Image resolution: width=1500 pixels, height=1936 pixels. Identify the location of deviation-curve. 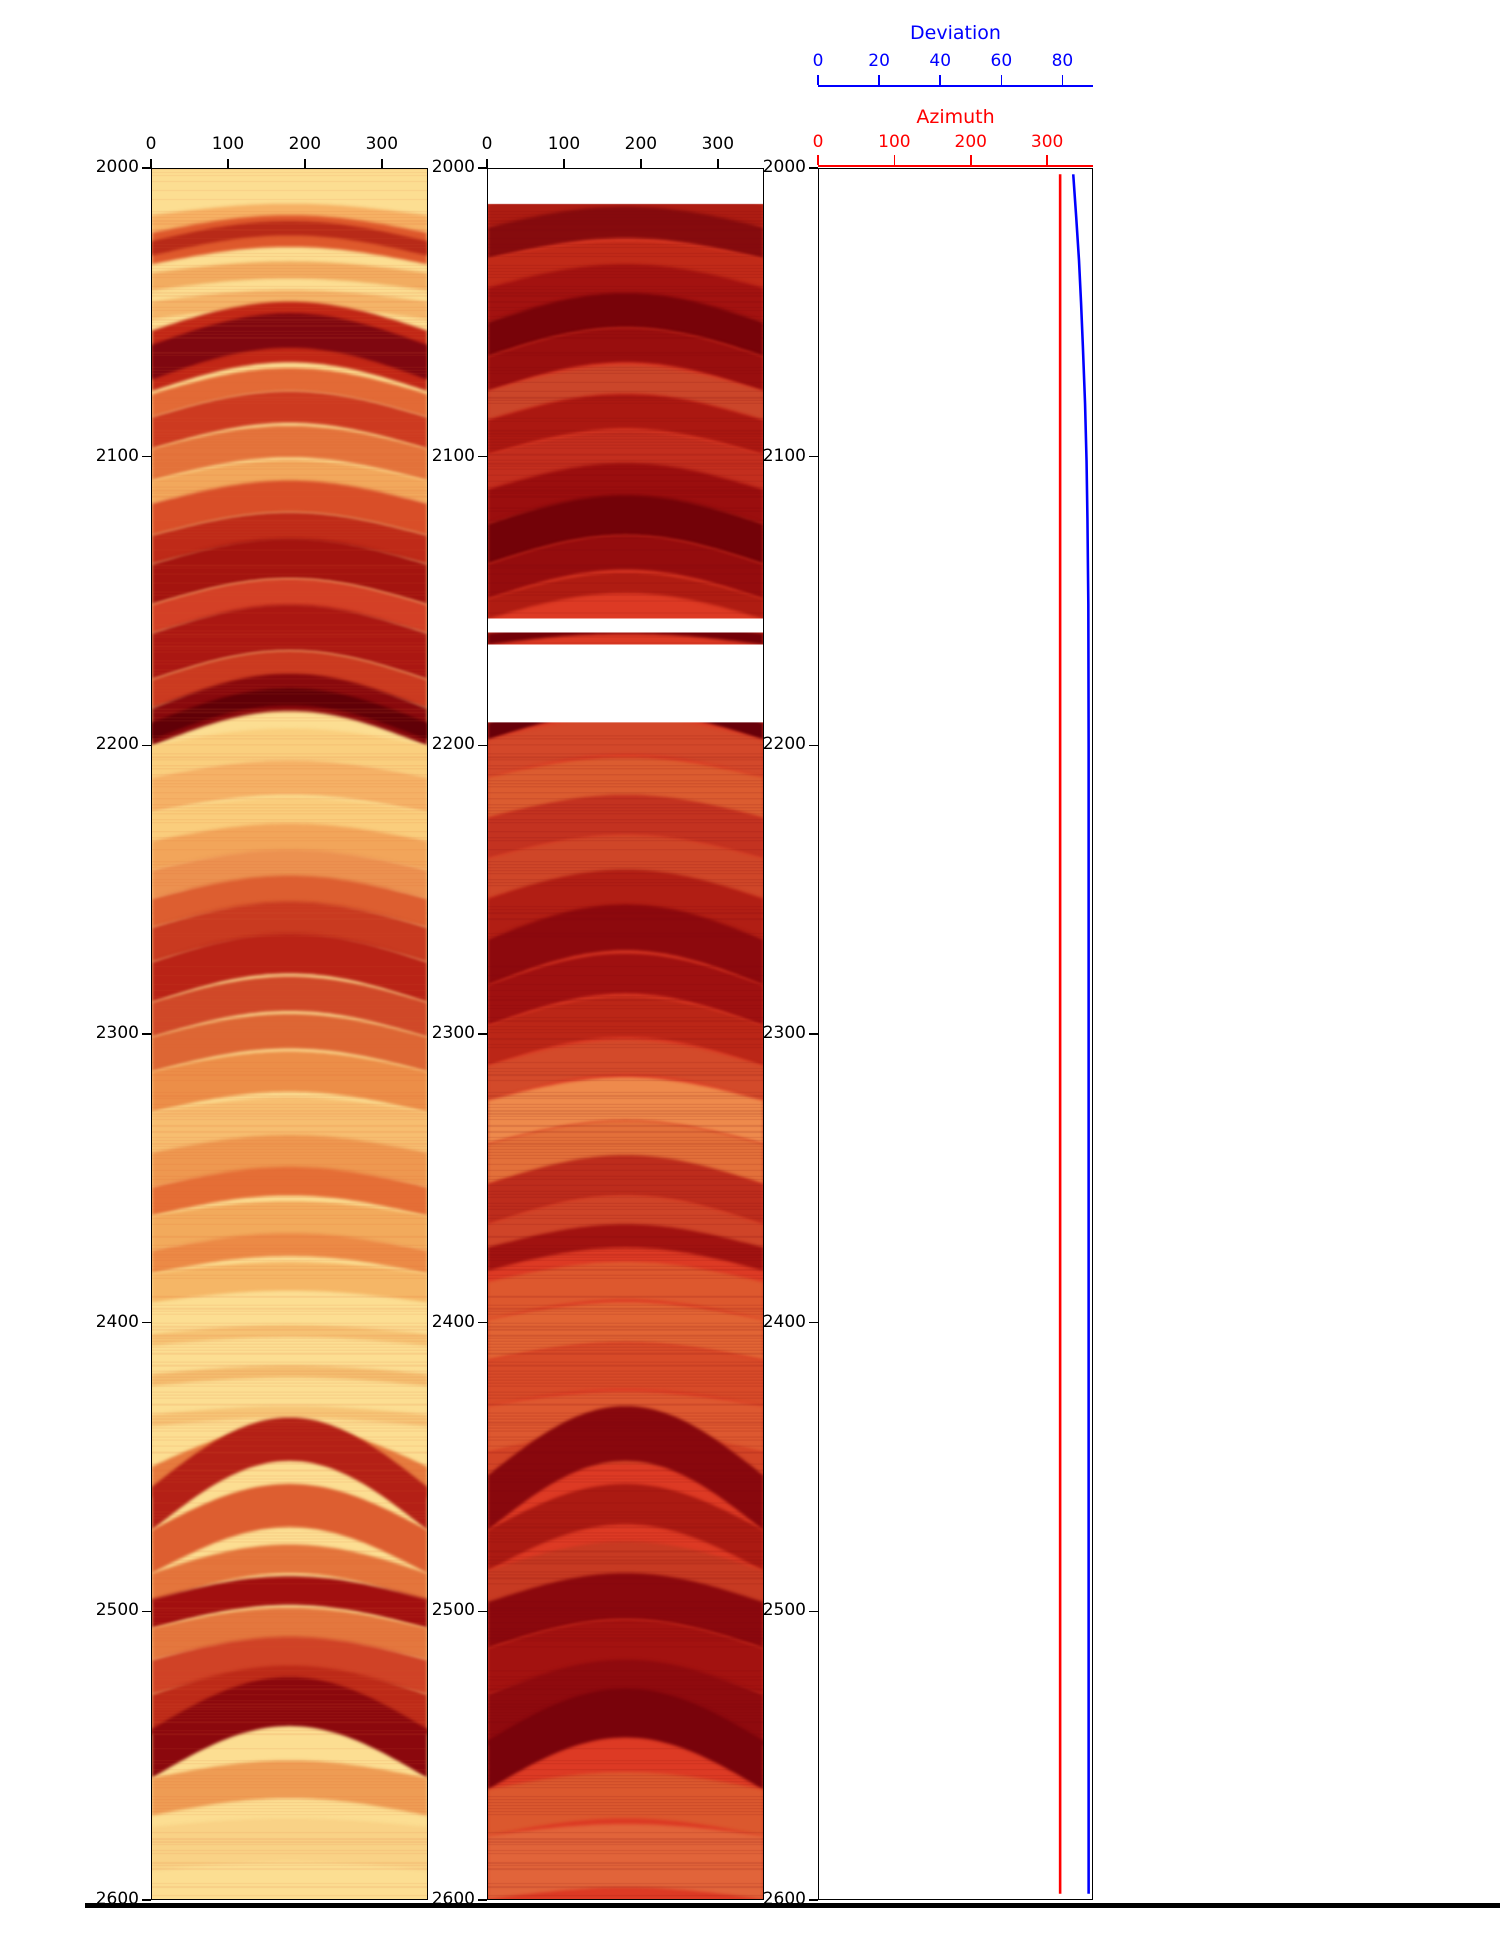
(1080, 1034).